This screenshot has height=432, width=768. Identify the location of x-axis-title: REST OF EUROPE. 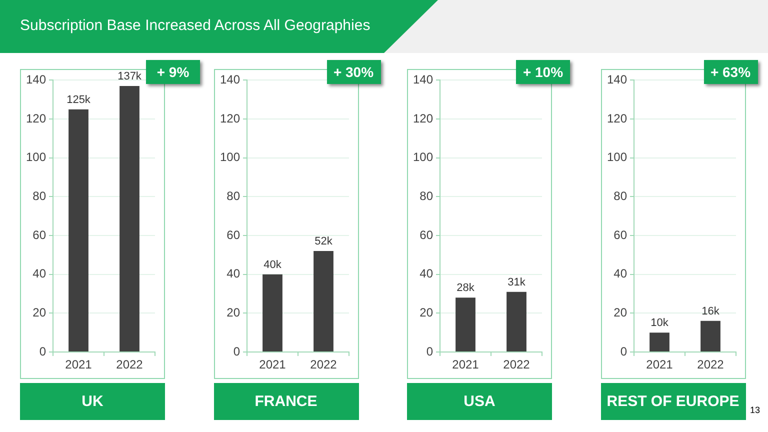
(673, 401).